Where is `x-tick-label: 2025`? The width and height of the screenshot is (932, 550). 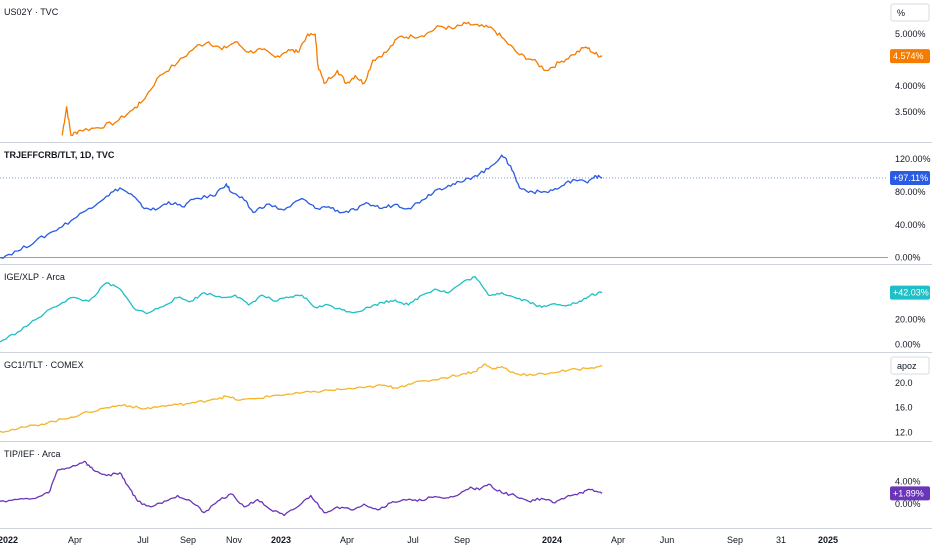
x-tick-label: 2025 is located at coordinates (828, 540).